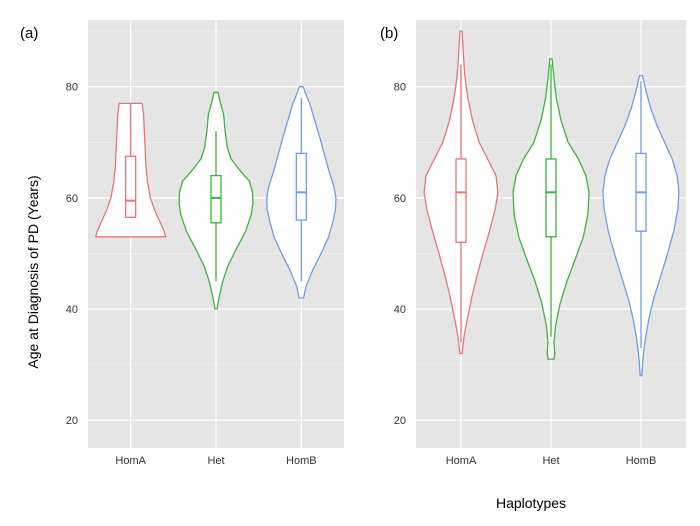  I want to click on panel-b-xtick-homb: HomB, so click(641, 461).